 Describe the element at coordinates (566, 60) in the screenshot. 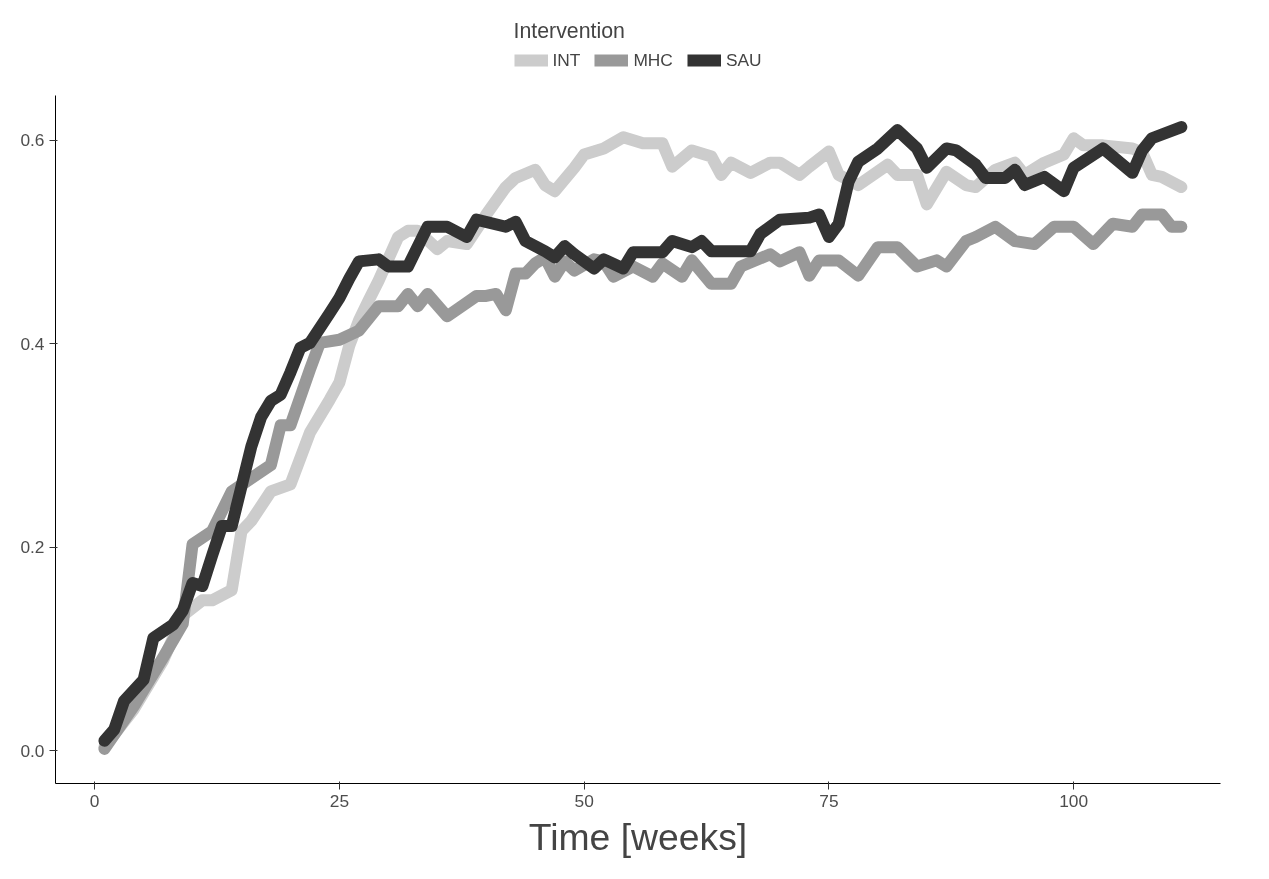

I see `legend-label: INT` at that location.